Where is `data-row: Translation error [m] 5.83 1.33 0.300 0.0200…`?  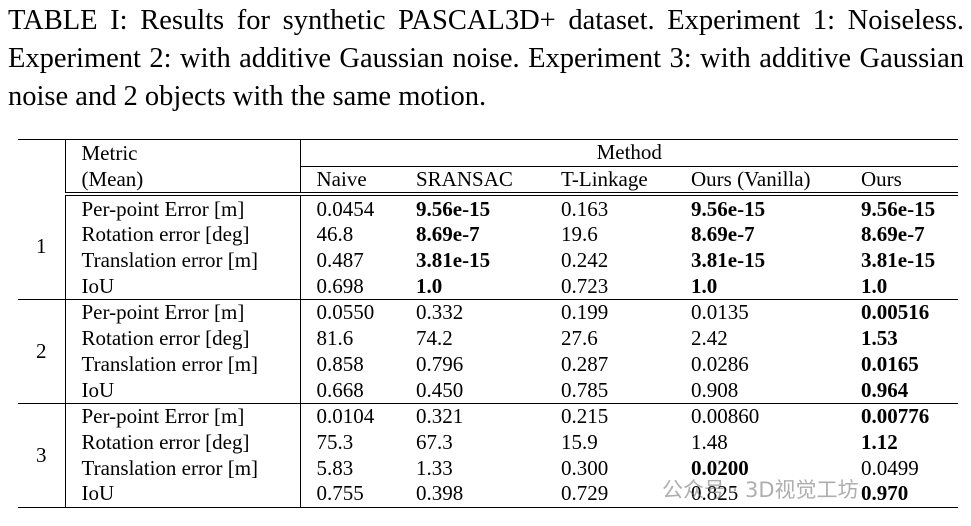
data-row: Translation error [m] 5.83 1.33 0.300 0.0200… is located at coordinates (488, 468).